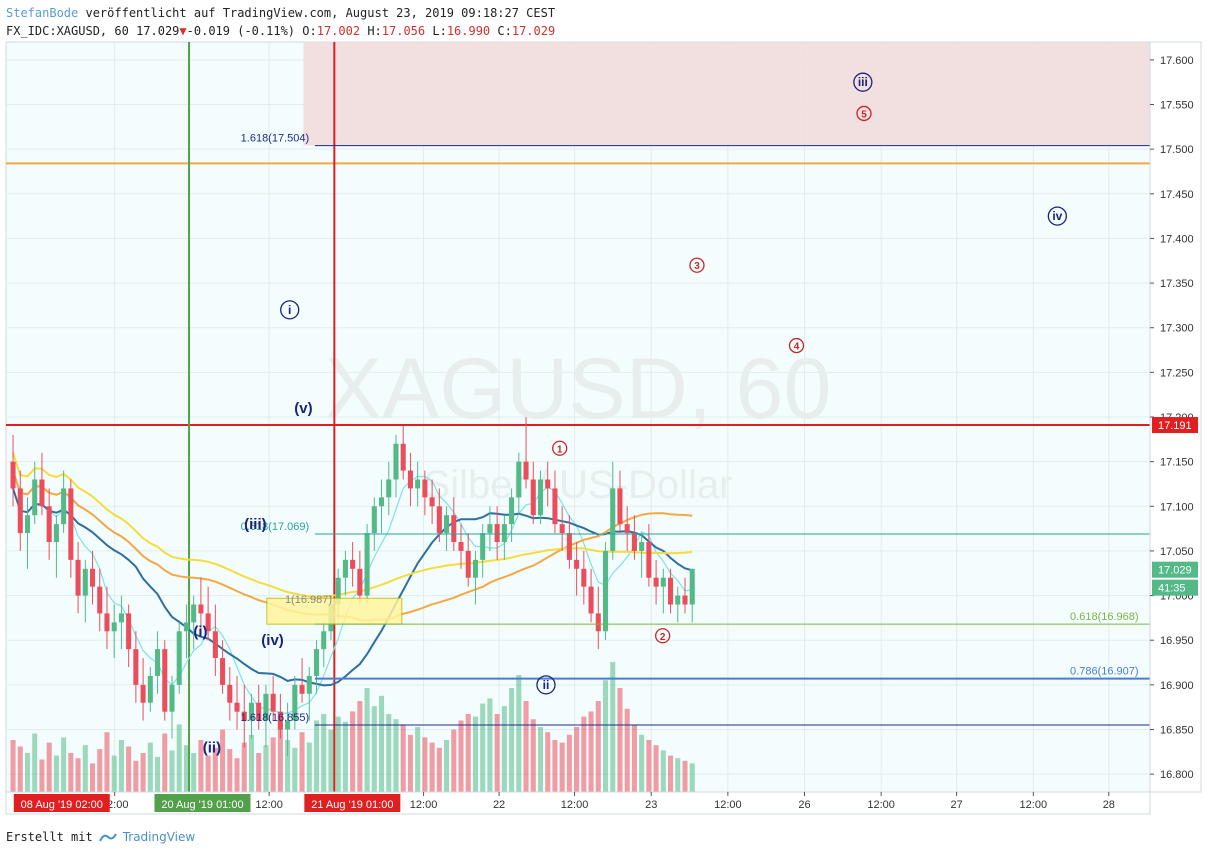  I want to click on time-axis-bg, so click(578, 803).